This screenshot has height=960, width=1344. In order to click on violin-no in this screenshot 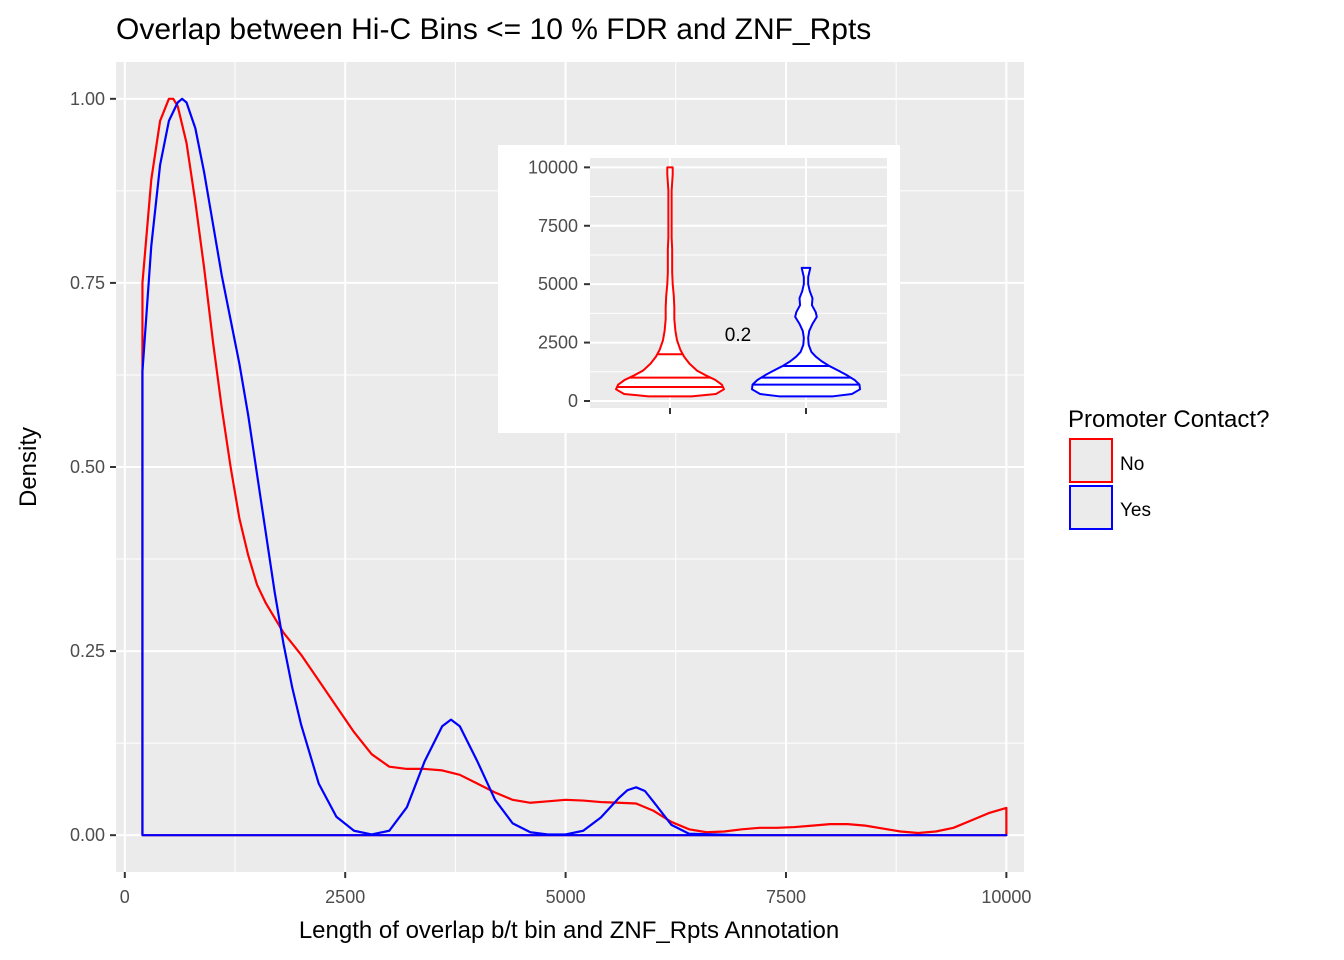, I will do `click(670, 282)`.